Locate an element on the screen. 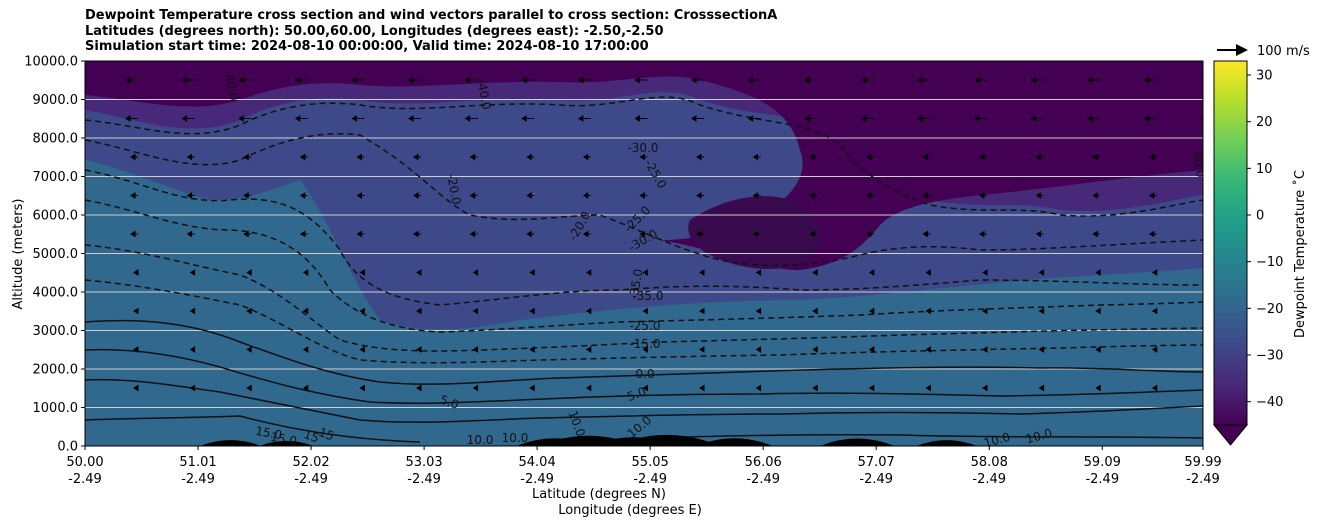  contour-label: -25.0 is located at coordinates (644, 326).